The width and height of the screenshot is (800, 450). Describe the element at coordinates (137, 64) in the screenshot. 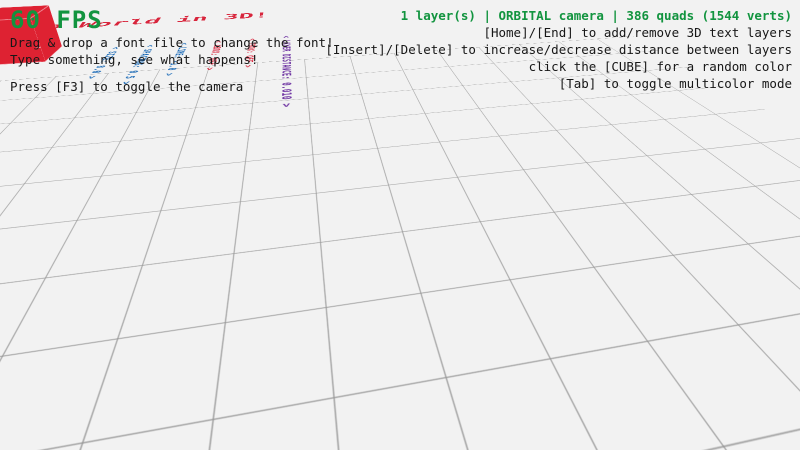

I see `param-spacing: < SPACING: 0.5 >` at that location.